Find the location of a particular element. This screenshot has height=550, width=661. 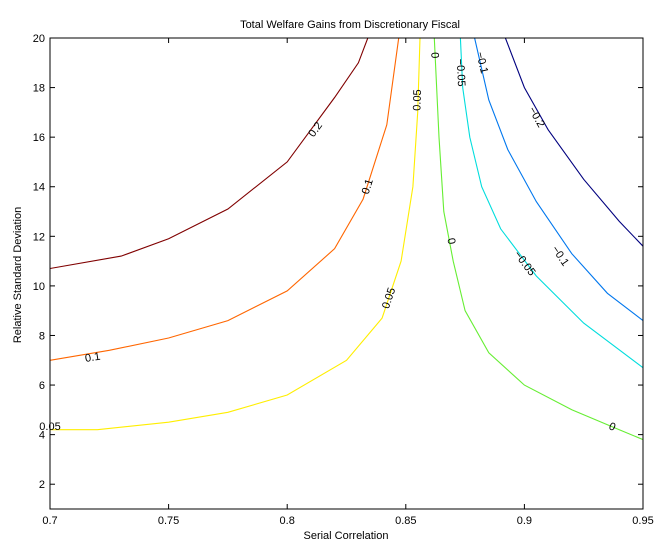

x-tick-label: 0.8 is located at coordinates (287, 521).